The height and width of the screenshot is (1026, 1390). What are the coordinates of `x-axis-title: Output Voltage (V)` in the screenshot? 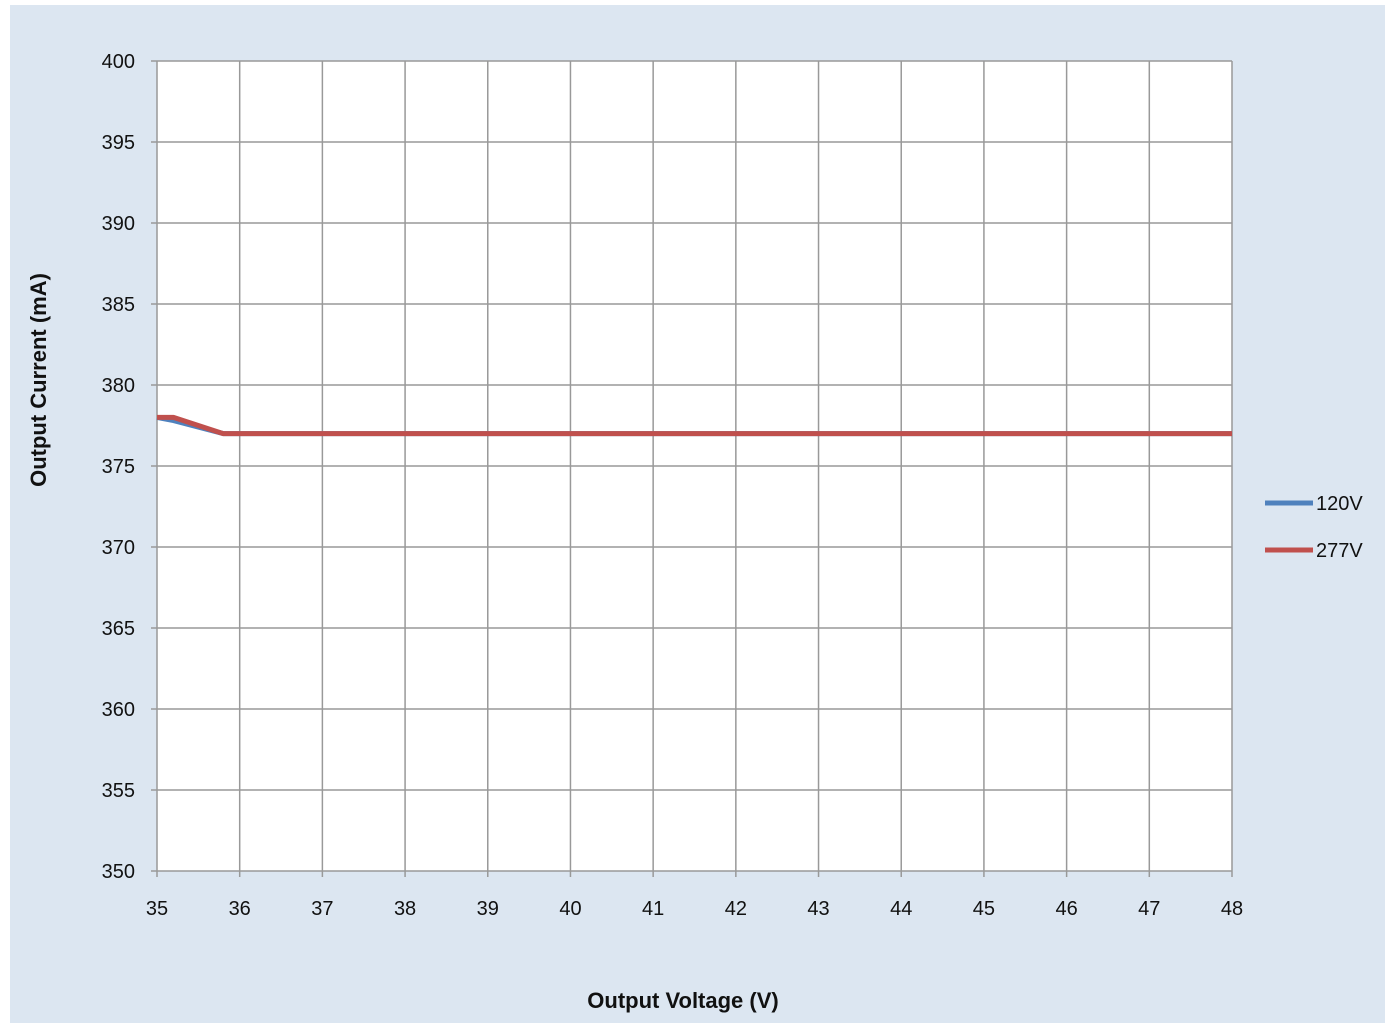 It's located at (682, 1000).